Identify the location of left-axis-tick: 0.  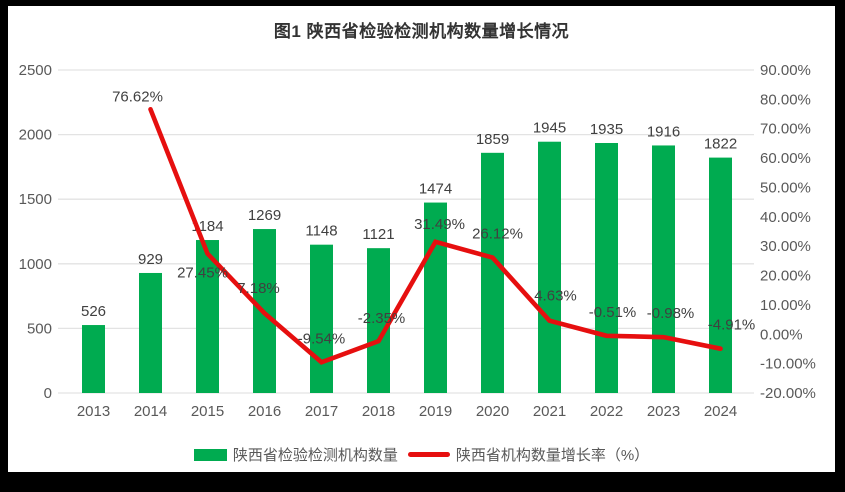
(48, 393).